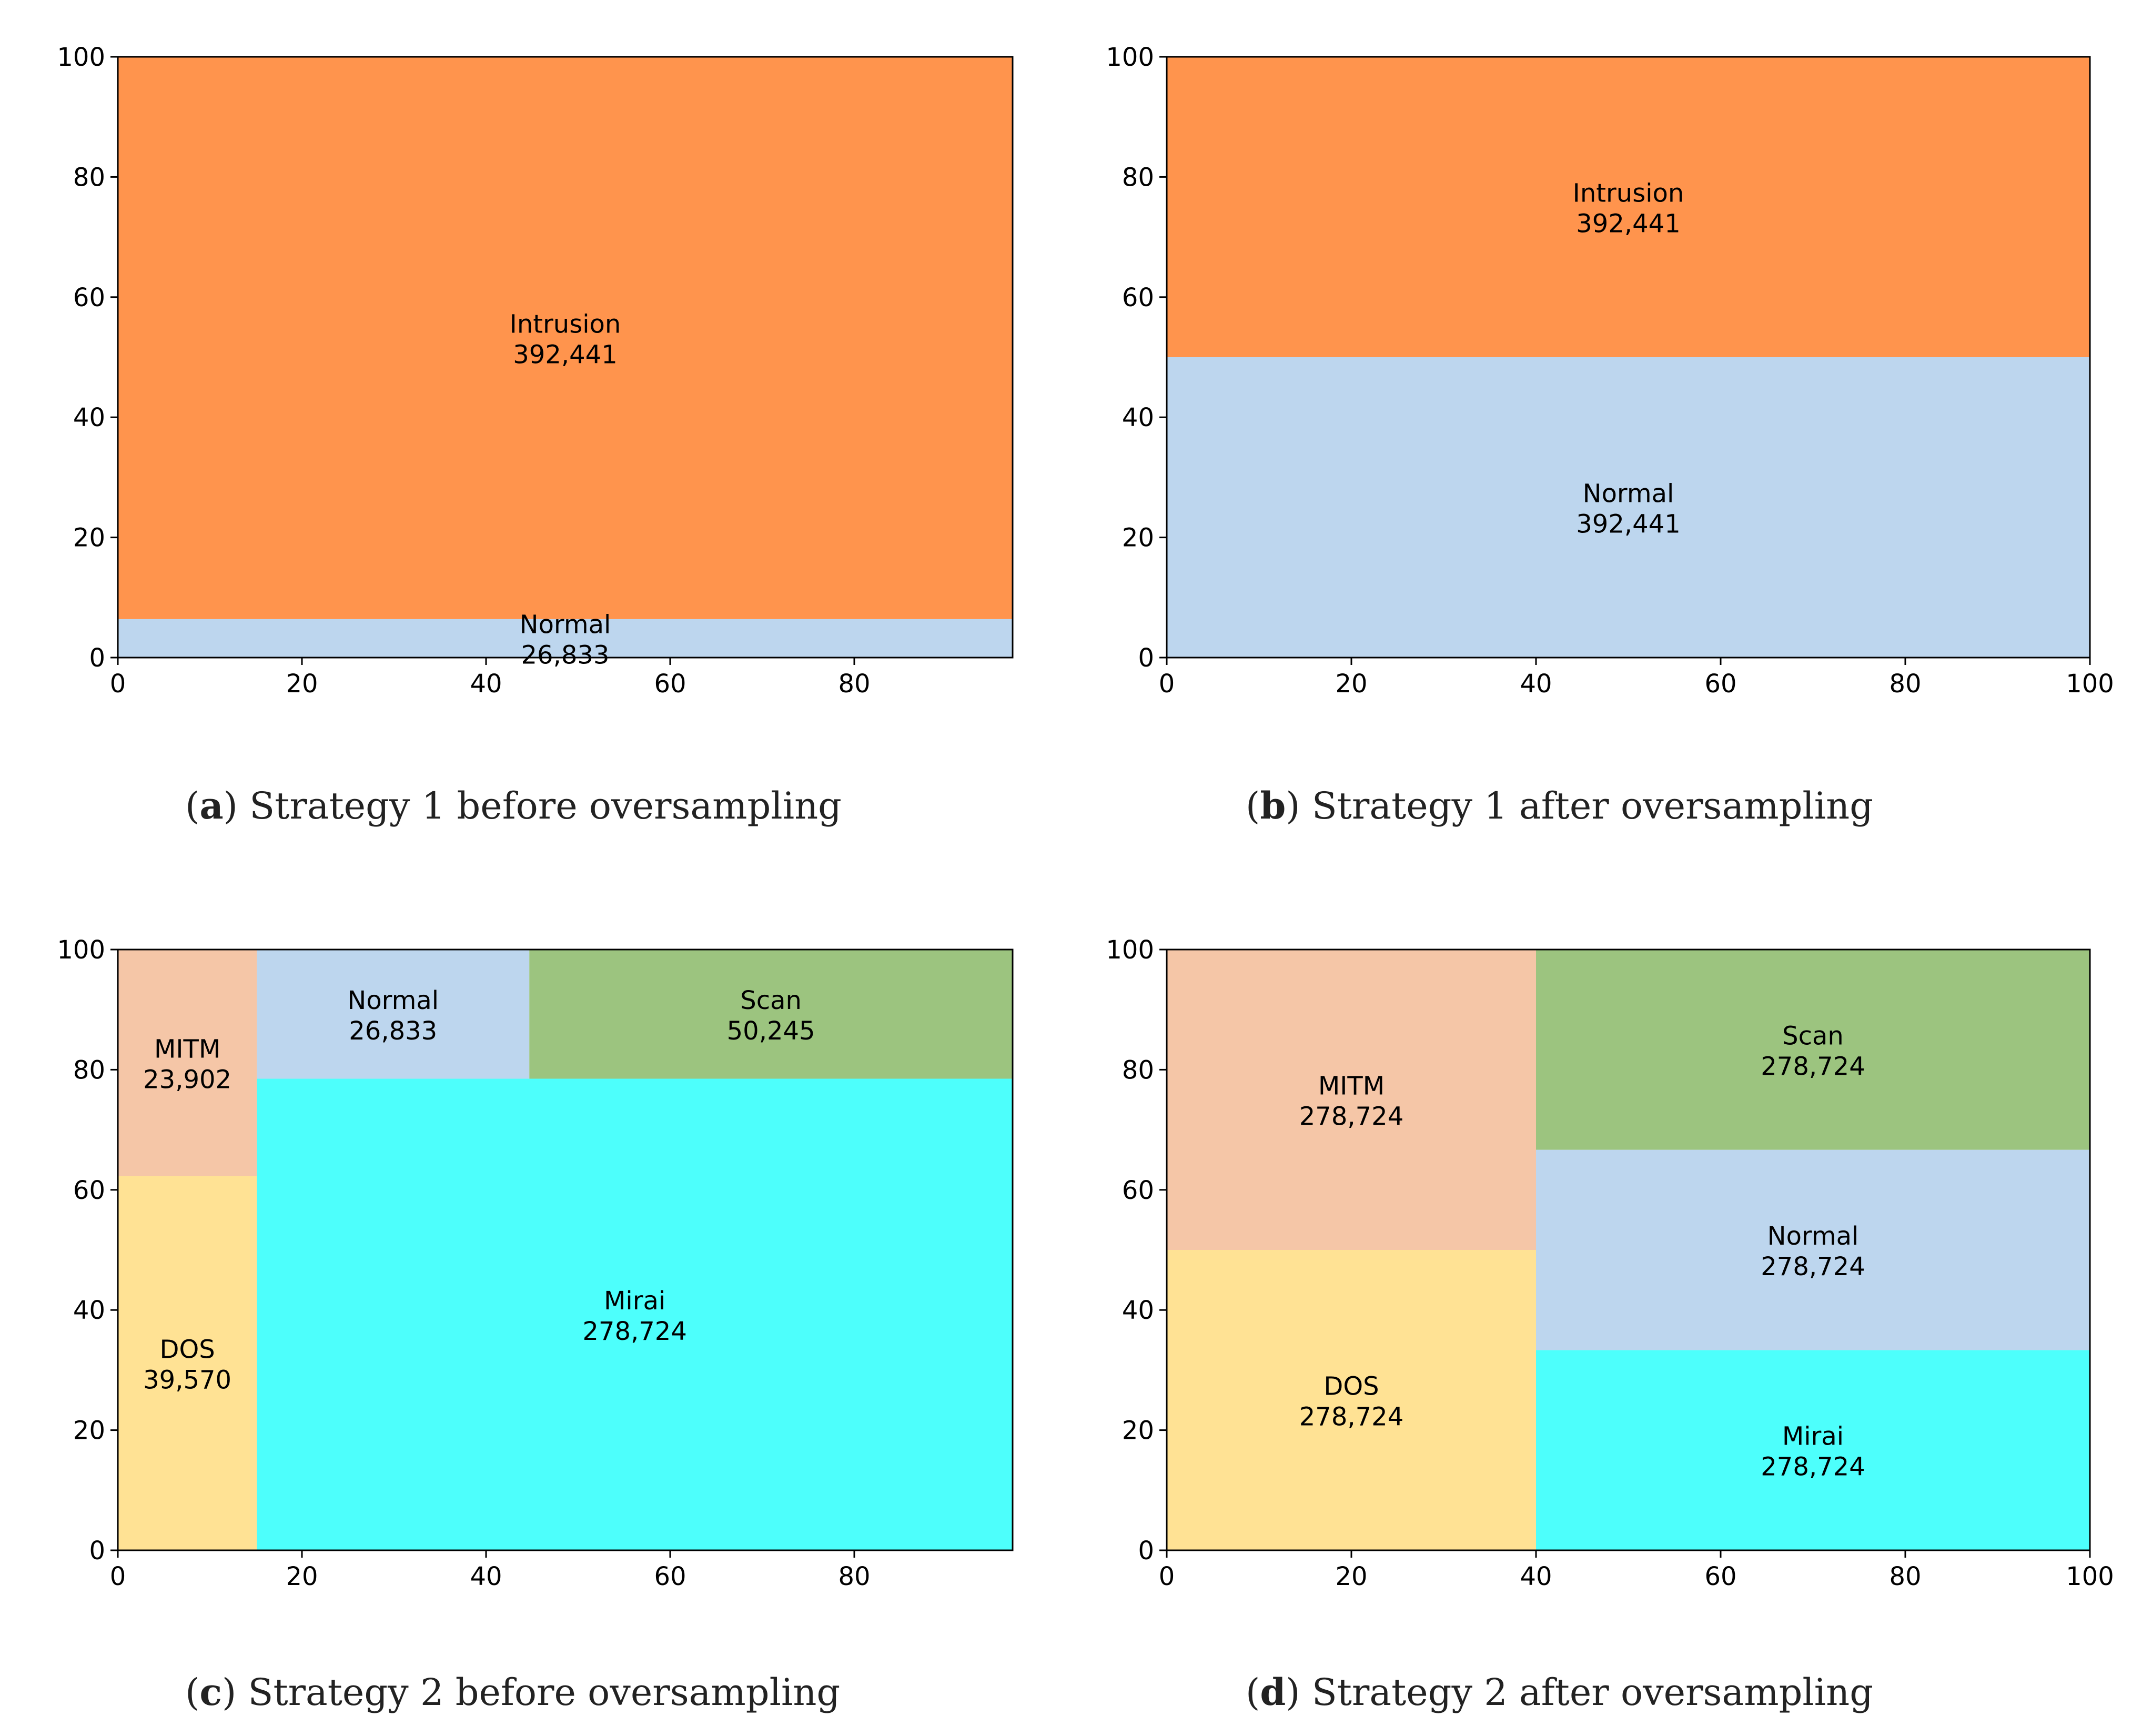 The image size is (2132, 1736). Describe the element at coordinates (1592, 1692) in the screenshot. I see `caption-d-text: Strategy 2 after oversampling` at that location.